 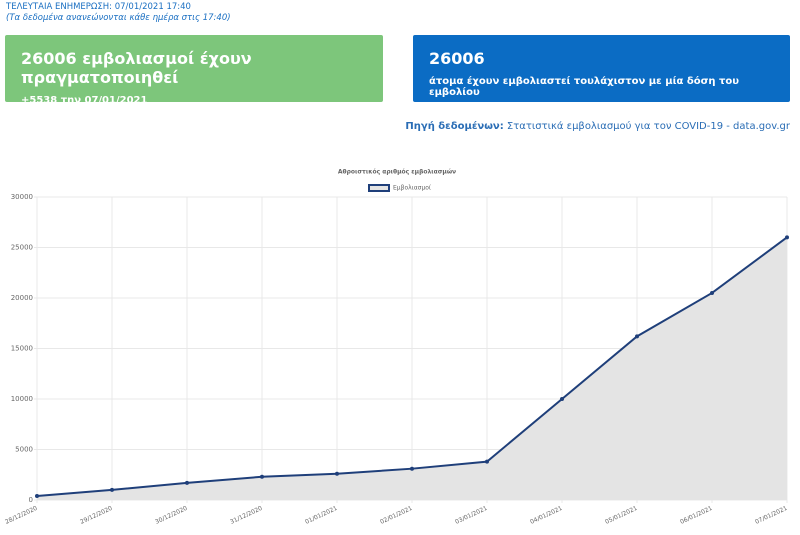 What do you see at coordinates (136, 68) in the screenshot?
I see `card-title: 26006 εμβολιασμοί έχουν πραγματοποιηθεί` at bounding box center [136, 68].